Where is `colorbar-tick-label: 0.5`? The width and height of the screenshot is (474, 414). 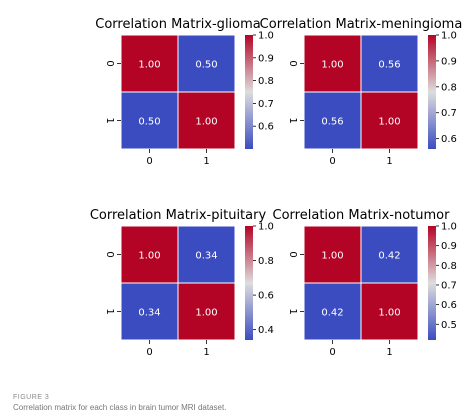 colorbar-tick-label: 0.5 is located at coordinates (449, 325).